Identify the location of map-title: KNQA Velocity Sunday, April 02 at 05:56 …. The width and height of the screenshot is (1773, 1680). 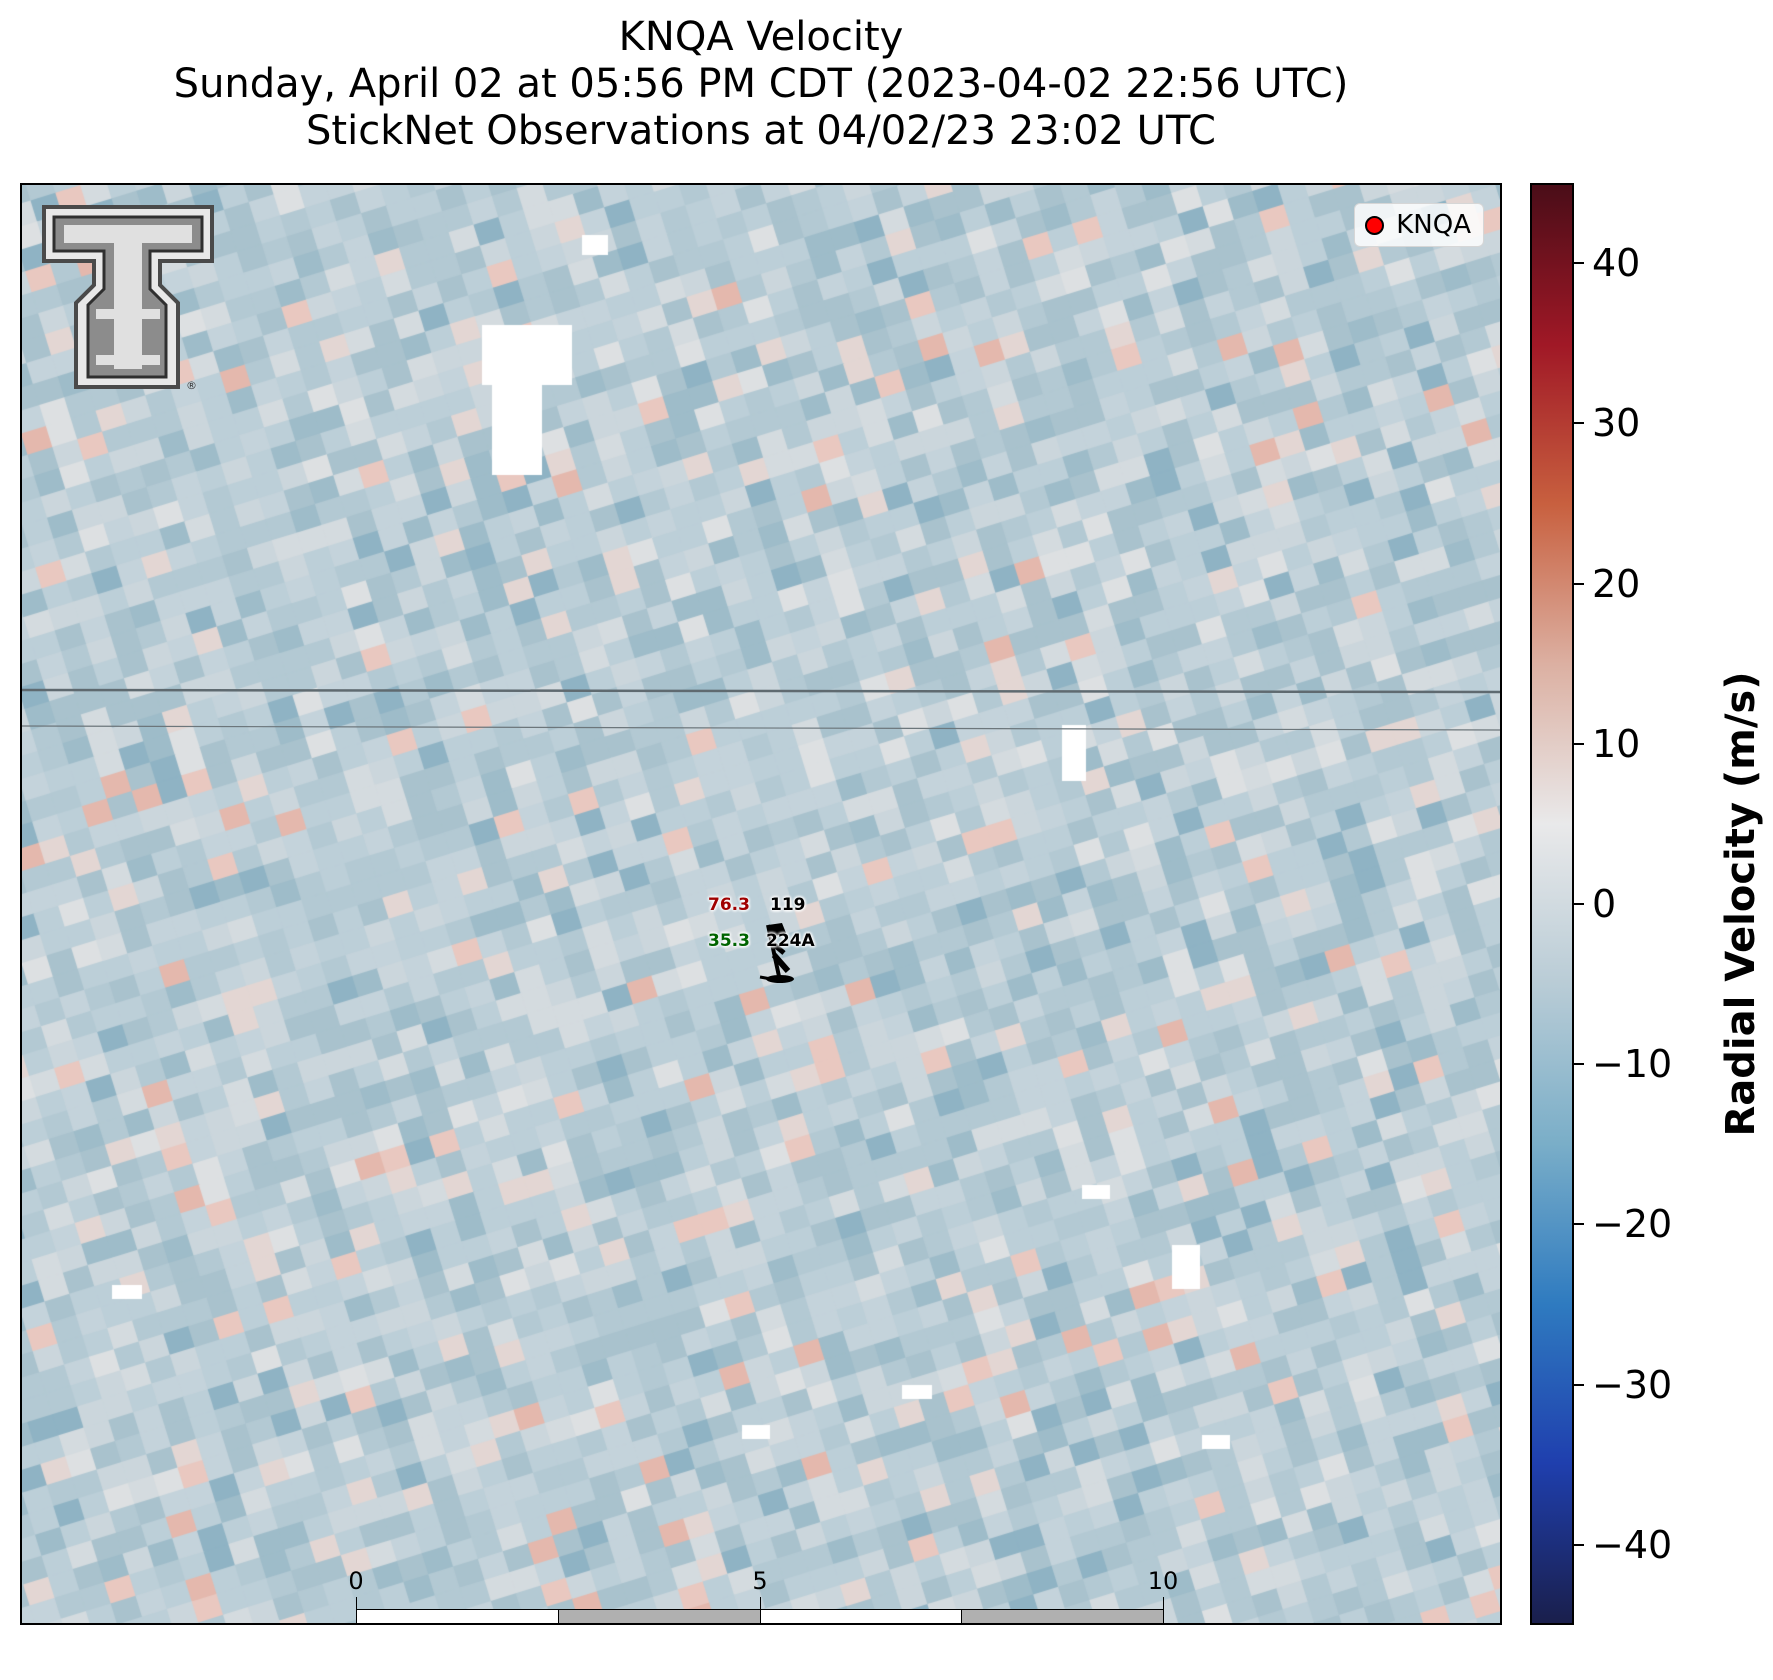
(761, 84).